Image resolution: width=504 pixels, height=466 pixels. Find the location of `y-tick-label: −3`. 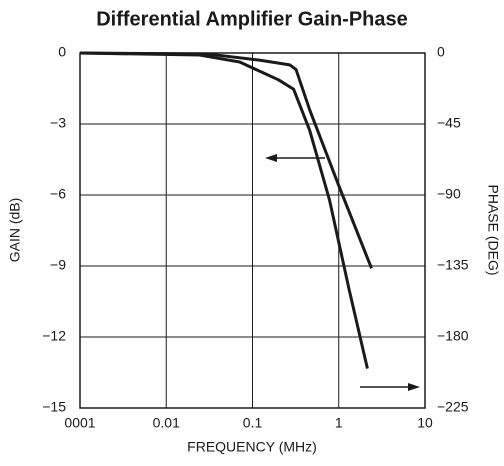

y-tick-label: −3 is located at coordinates (58, 123).